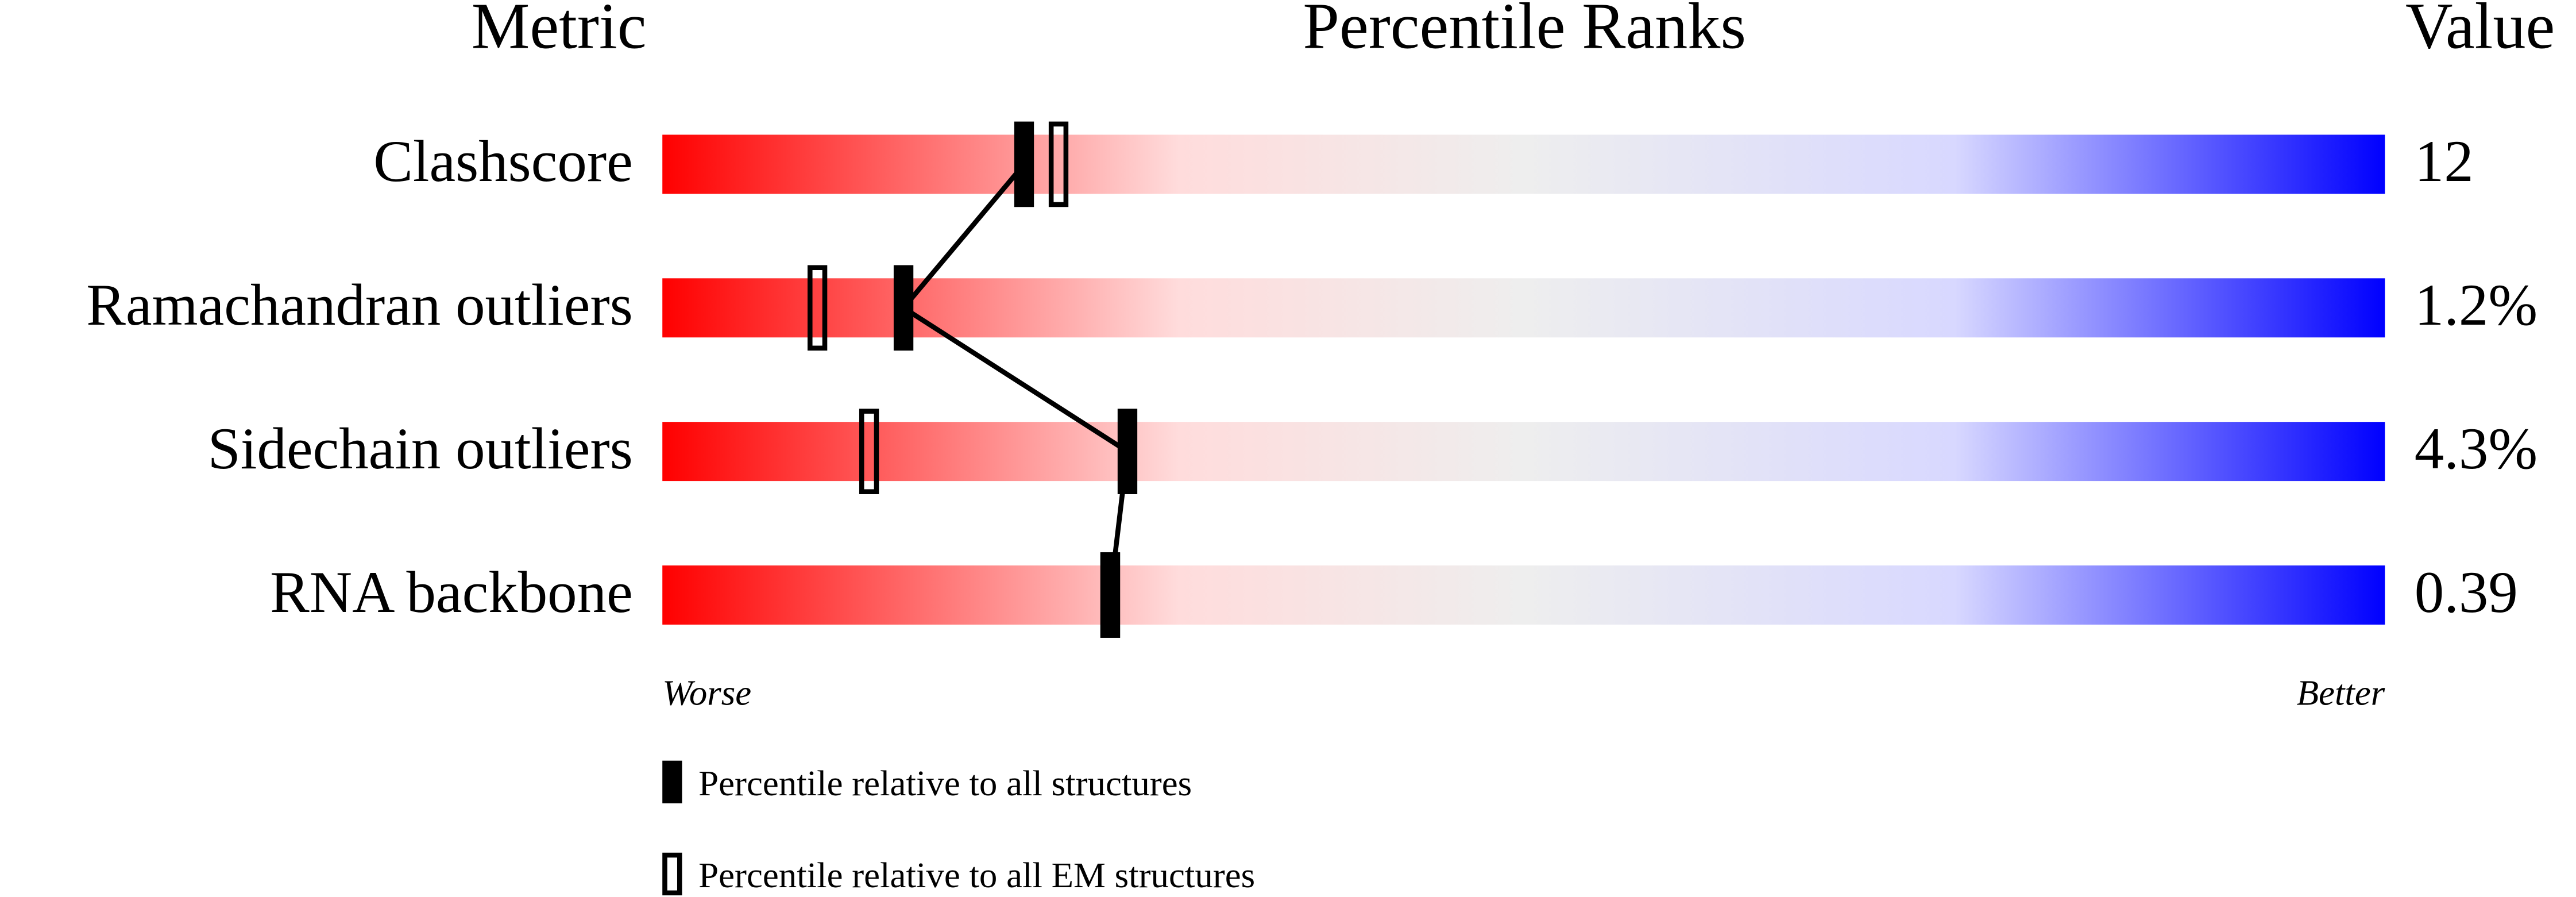 The height and width of the screenshot is (897, 2576). What do you see at coordinates (976, 875) in the screenshot?
I see `legend-label: Percentile relative to all EM structures` at bounding box center [976, 875].